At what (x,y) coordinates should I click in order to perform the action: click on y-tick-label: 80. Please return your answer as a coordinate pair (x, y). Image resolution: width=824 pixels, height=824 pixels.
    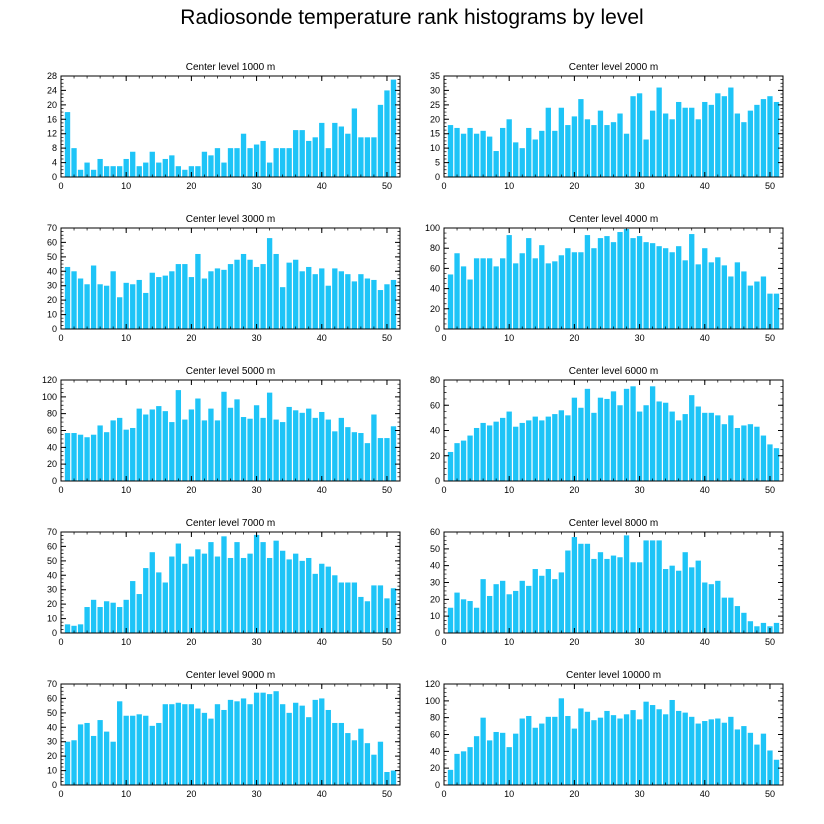
    Looking at the image, I should click on (435, 380).